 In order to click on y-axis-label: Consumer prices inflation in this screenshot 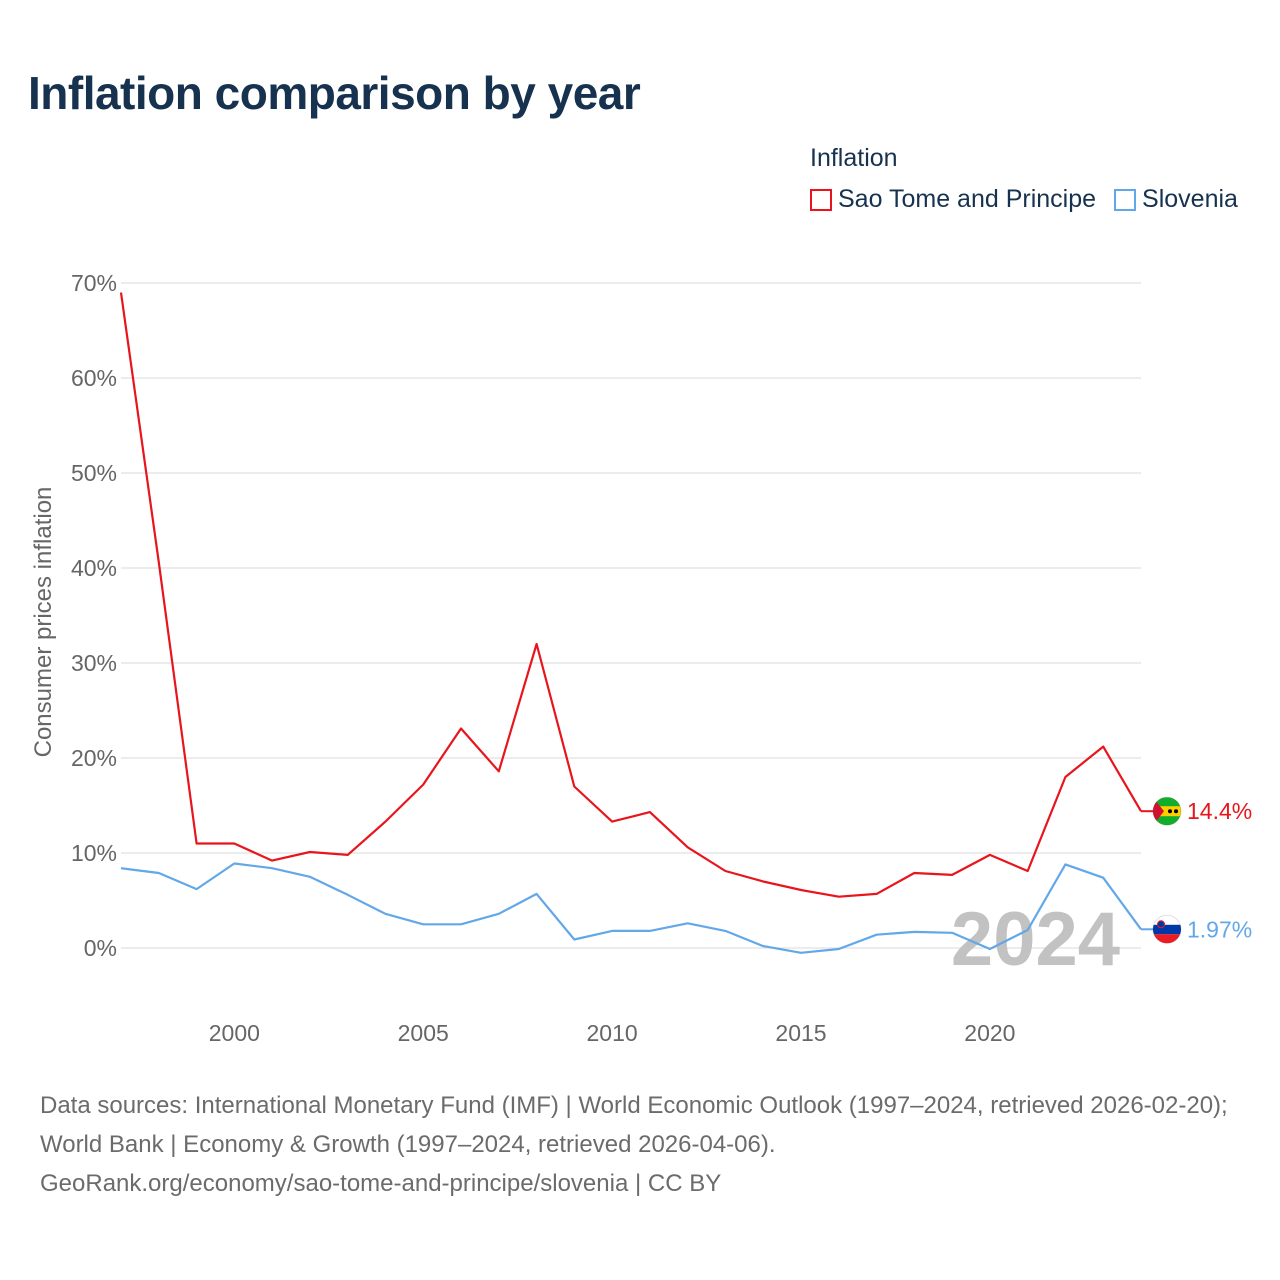, I will do `click(43, 622)`.